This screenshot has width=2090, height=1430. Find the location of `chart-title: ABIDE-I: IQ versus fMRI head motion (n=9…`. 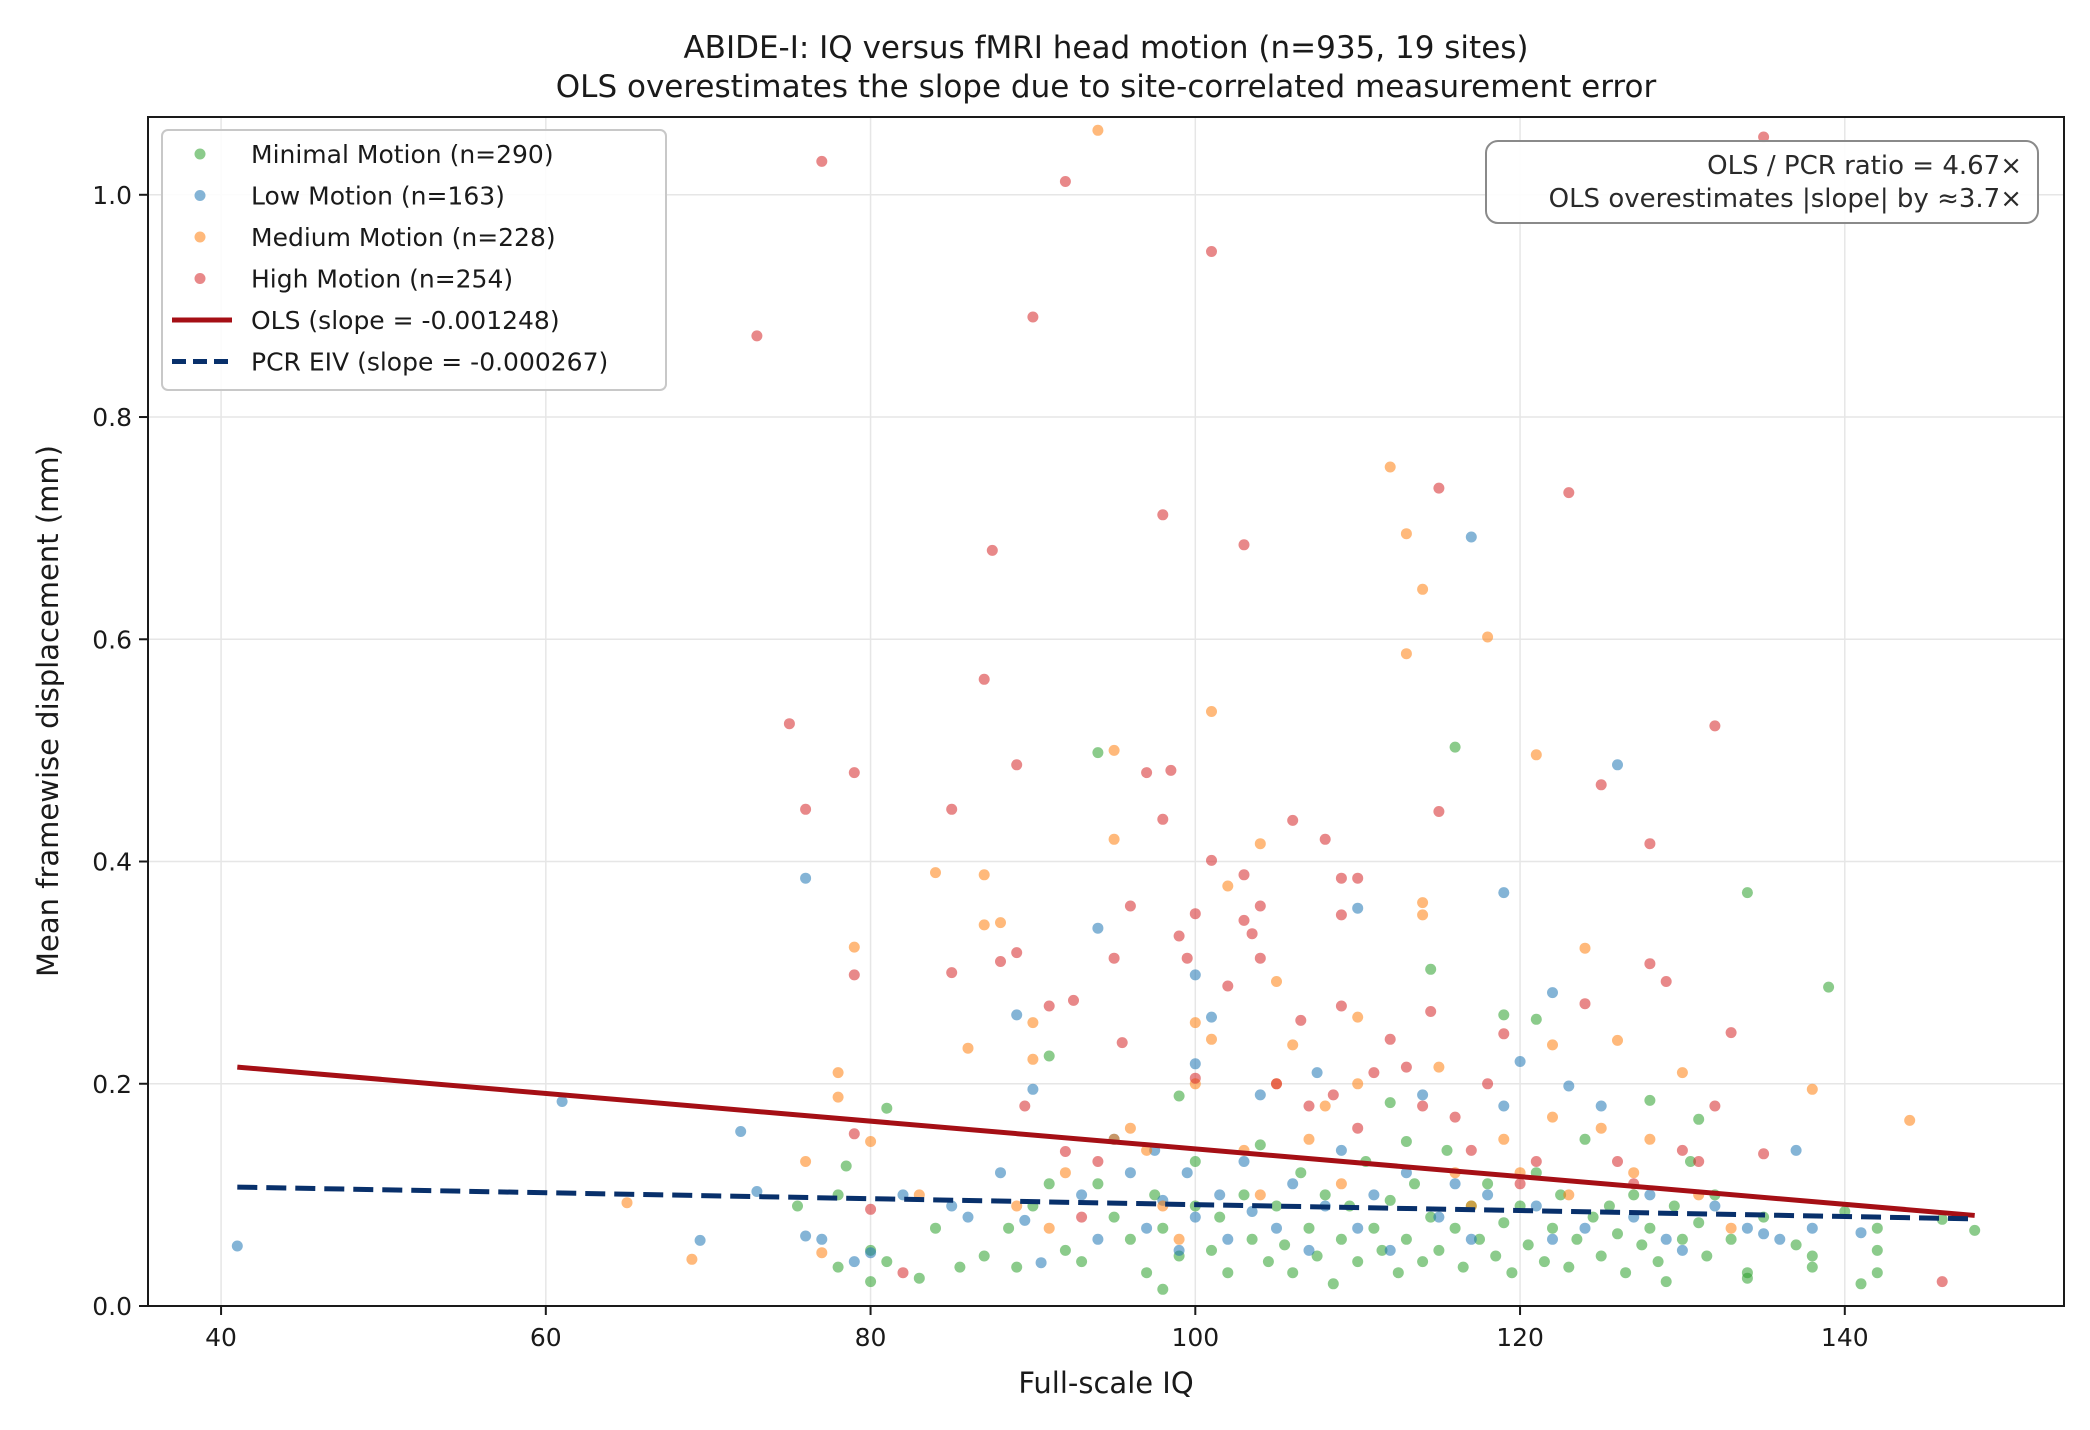

chart-title: ABIDE-I: IQ versus fMRI head motion (n=9… is located at coordinates (1105, 48).